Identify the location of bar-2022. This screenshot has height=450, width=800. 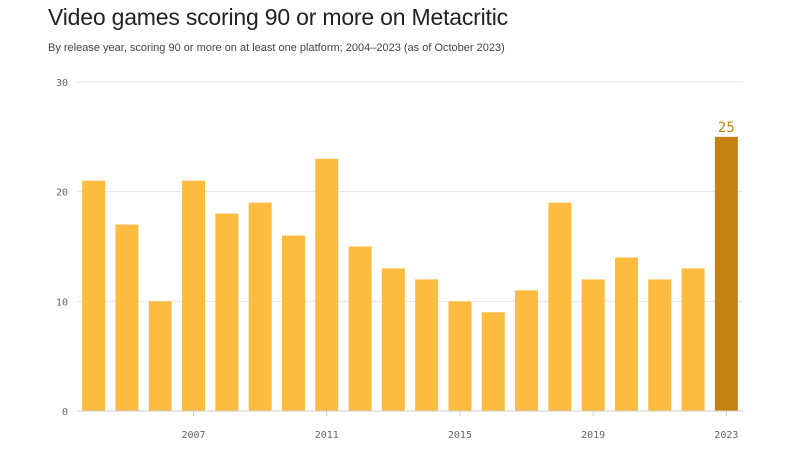
(693, 339).